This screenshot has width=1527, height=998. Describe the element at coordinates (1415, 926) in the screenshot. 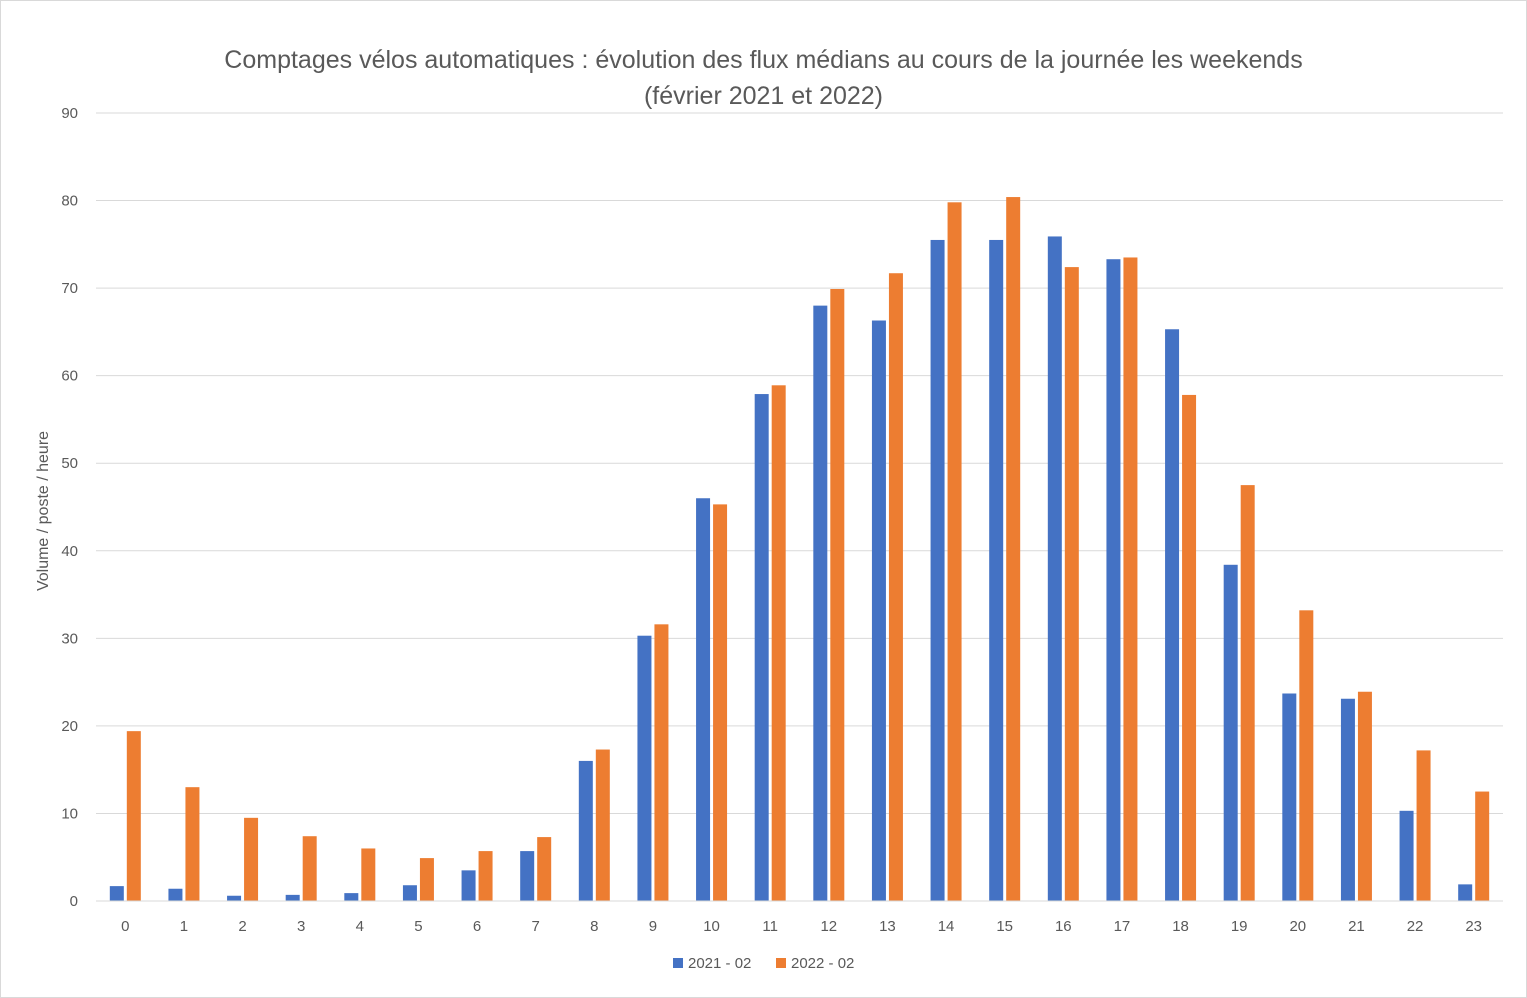

I see `x-tick-label: 22` at that location.